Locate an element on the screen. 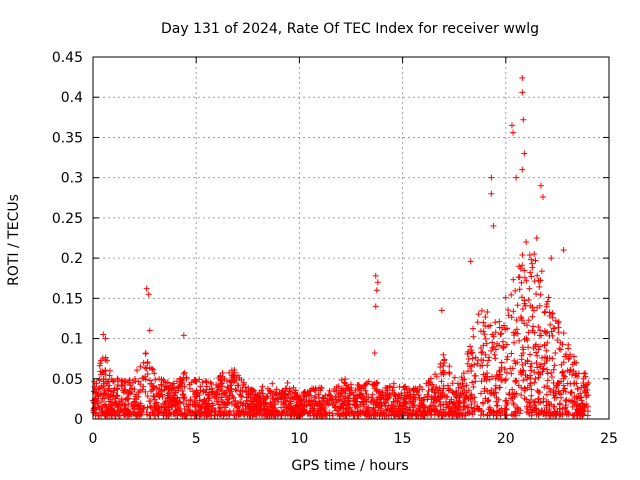  y-tick-label: 0.2 is located at coordinates (72, 259).